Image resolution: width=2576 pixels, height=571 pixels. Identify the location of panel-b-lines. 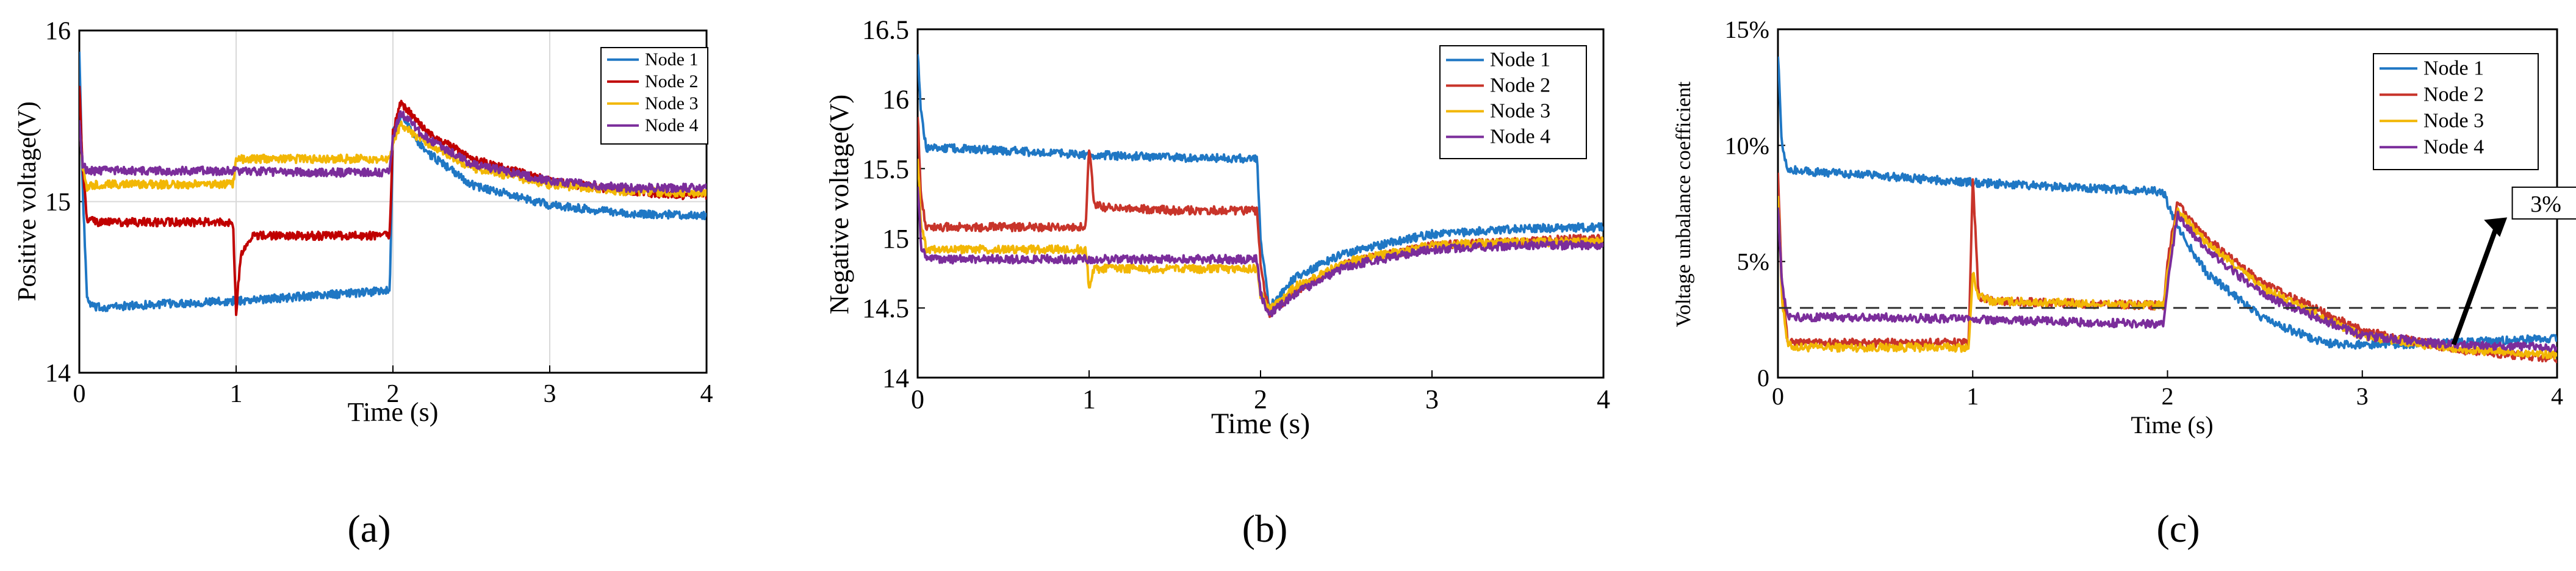
(1260, 186).